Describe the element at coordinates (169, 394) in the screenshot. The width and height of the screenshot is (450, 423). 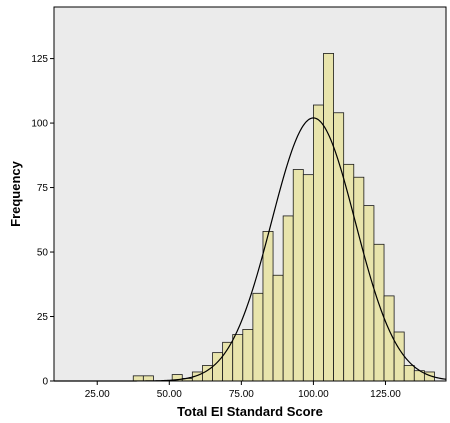
I see `x-tick-label: 50.00` at that location.